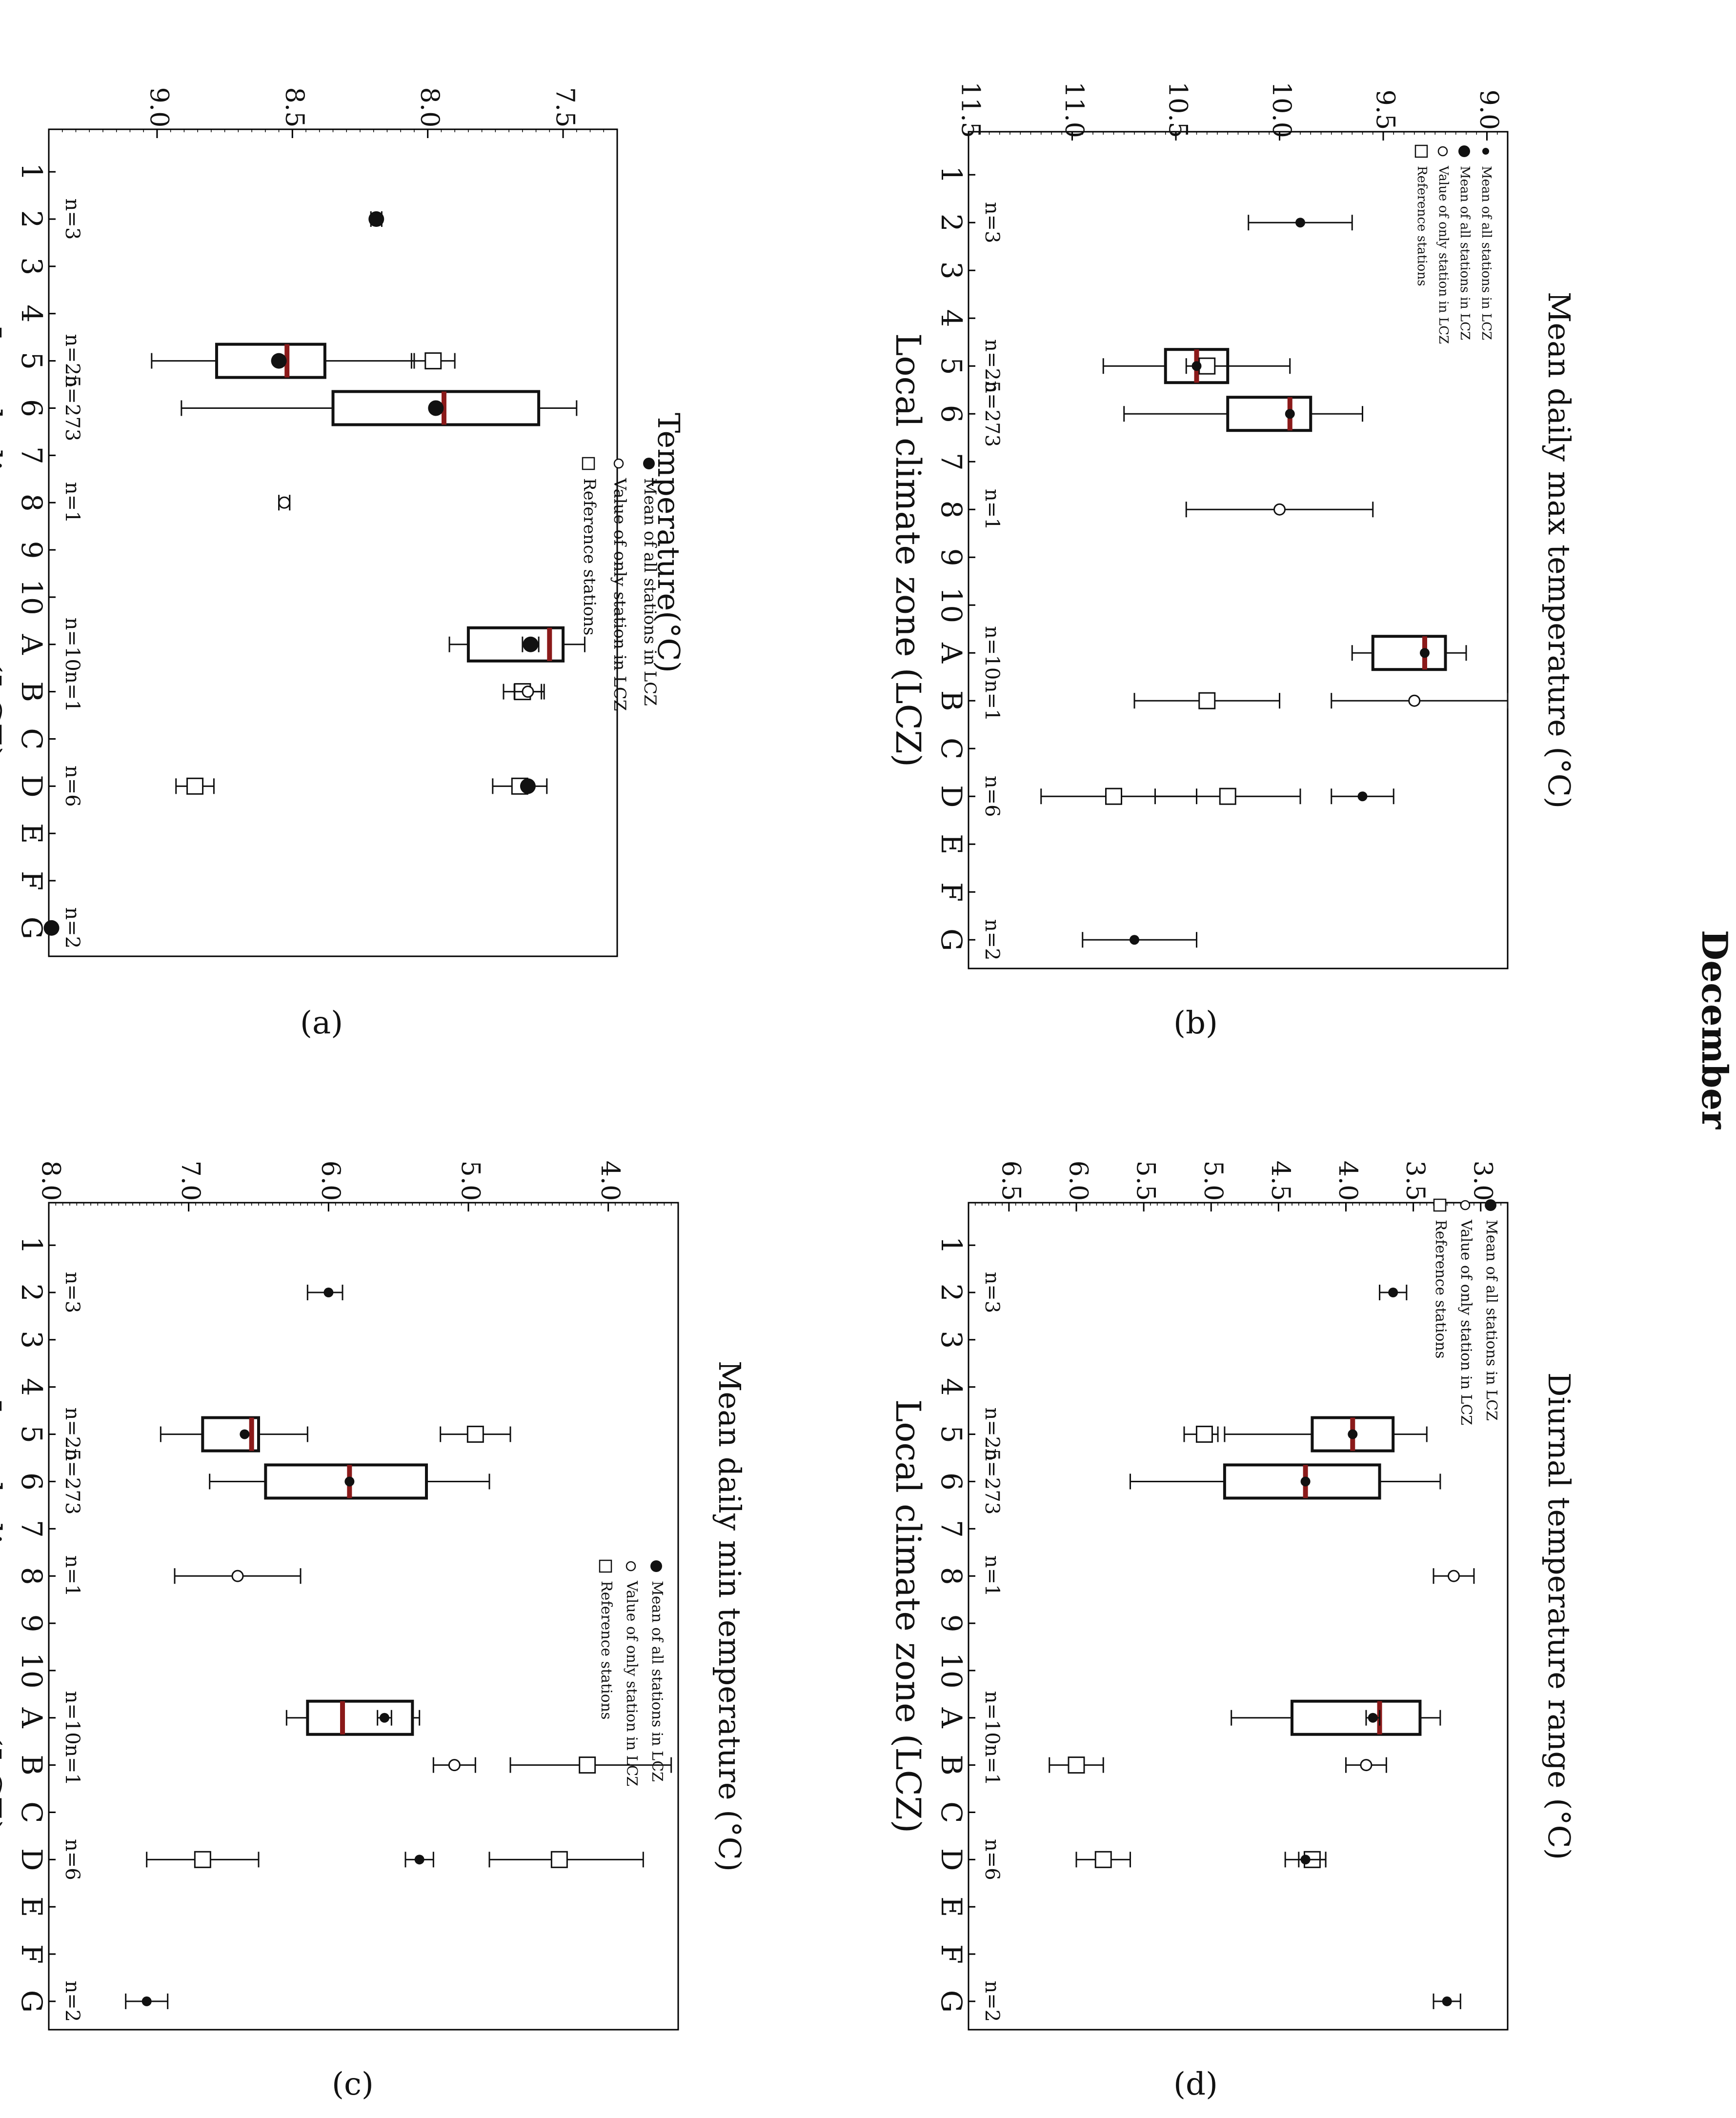  I want to click on value-tick-label: 3.0, so click(1482, 1181).